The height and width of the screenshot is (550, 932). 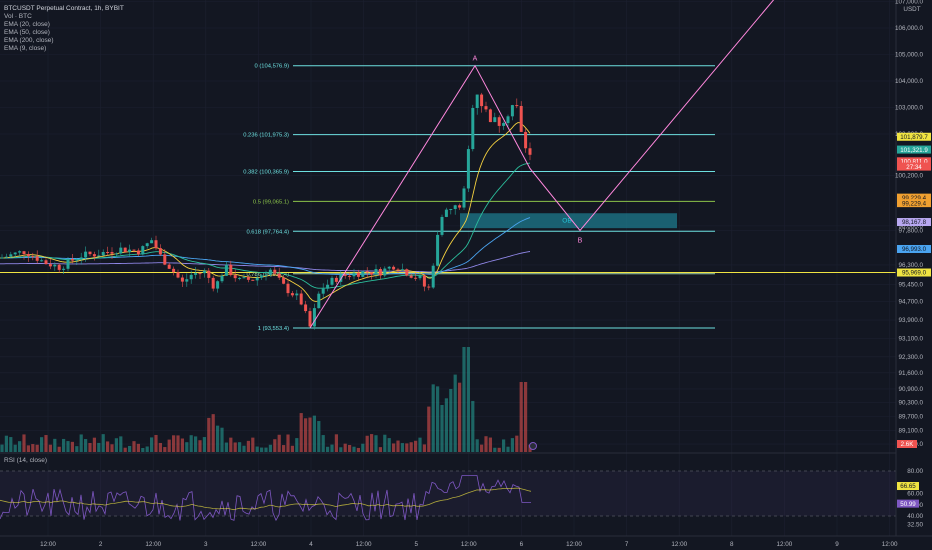 I want to click on legend-volume: Vol · BTC, so click(x=18, y=16).